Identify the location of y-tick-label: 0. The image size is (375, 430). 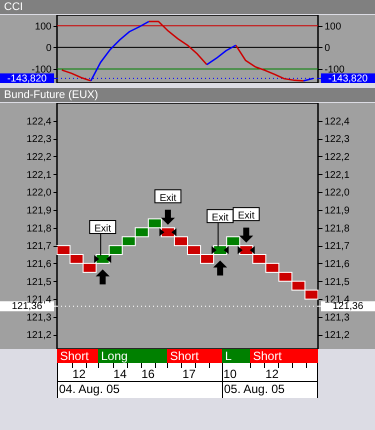
(49, 48).